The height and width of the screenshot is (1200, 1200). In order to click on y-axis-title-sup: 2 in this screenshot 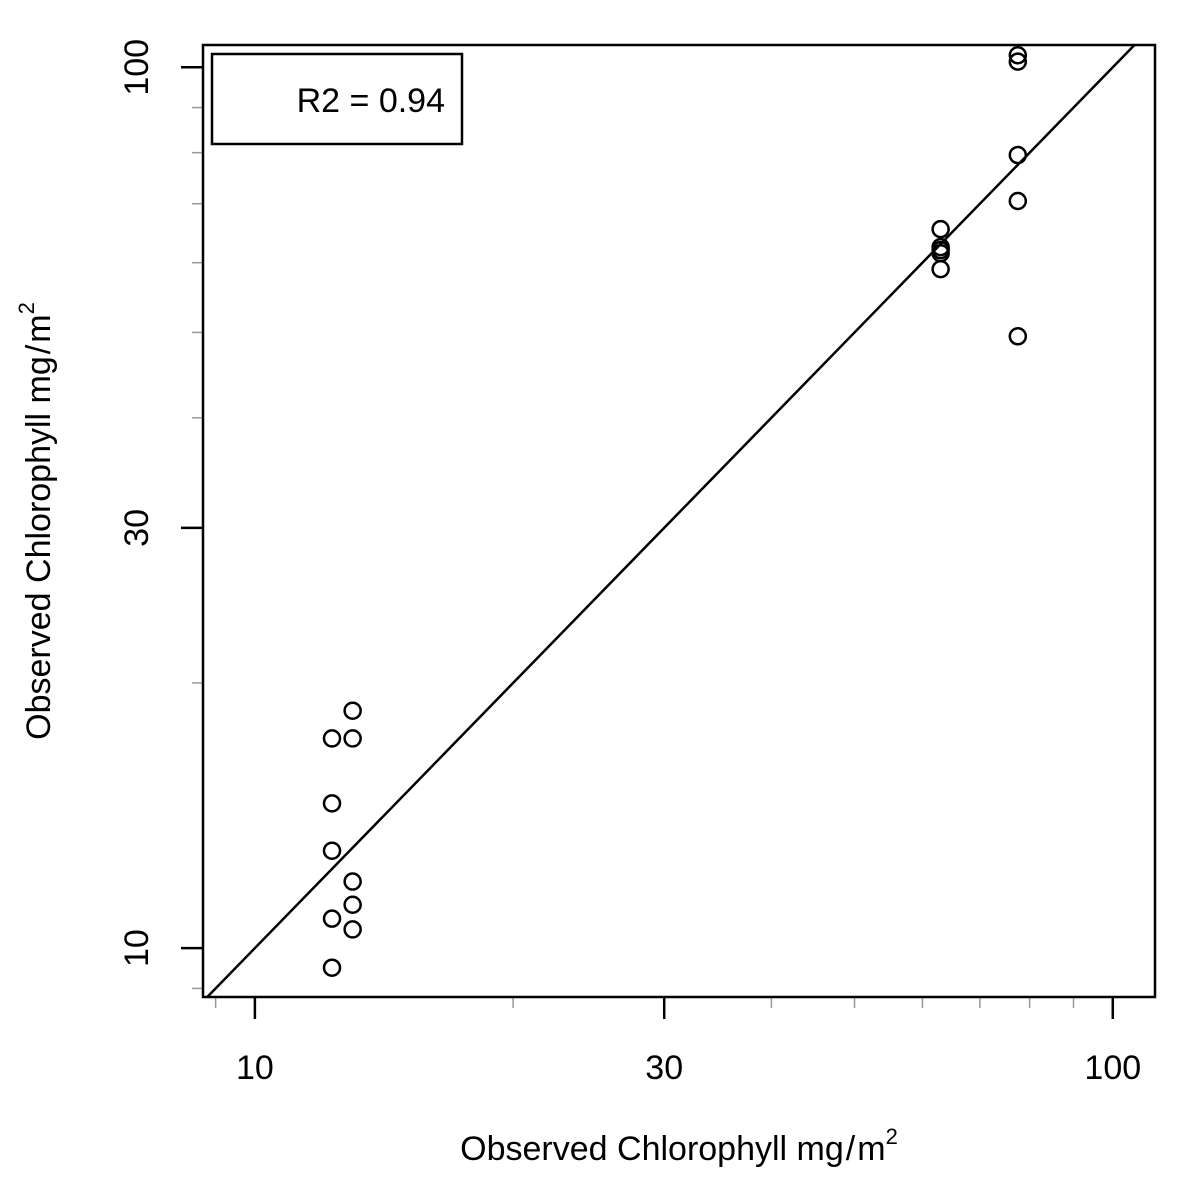, I will do `click(26, 308)`.